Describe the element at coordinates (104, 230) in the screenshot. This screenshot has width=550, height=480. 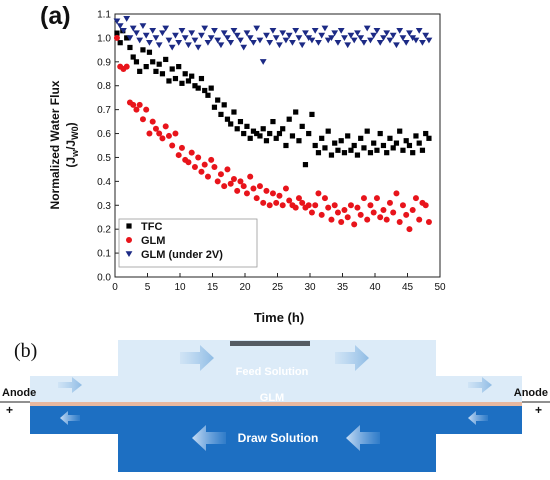
I see `y-tick-label: 0.2` at that location.